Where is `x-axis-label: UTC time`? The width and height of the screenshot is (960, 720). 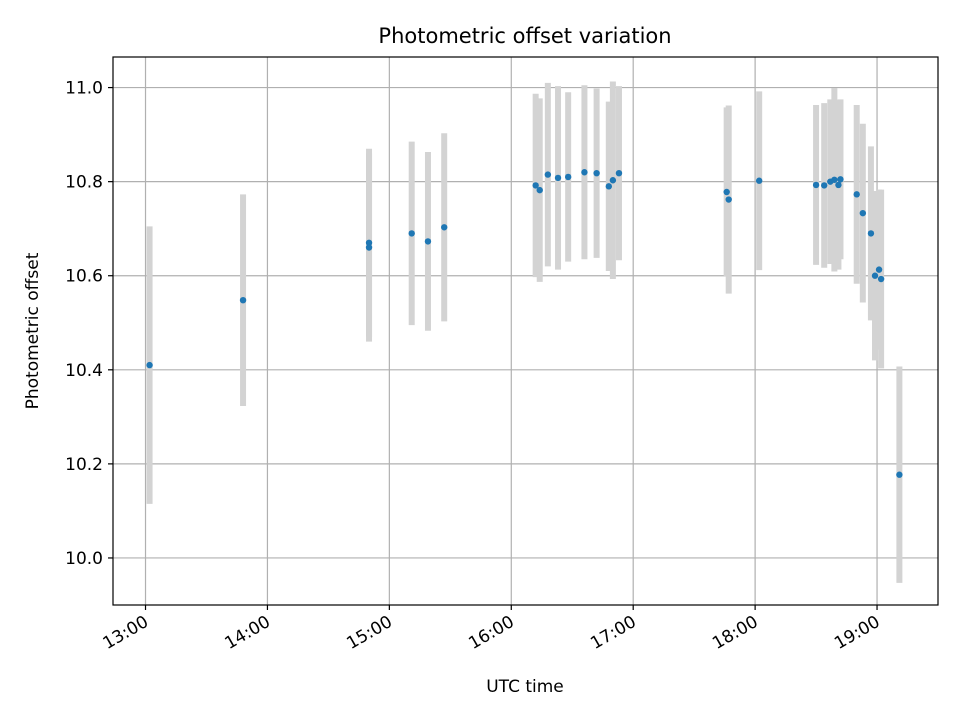 x-axis-label: UTC time is located at coordinates (525, 687).